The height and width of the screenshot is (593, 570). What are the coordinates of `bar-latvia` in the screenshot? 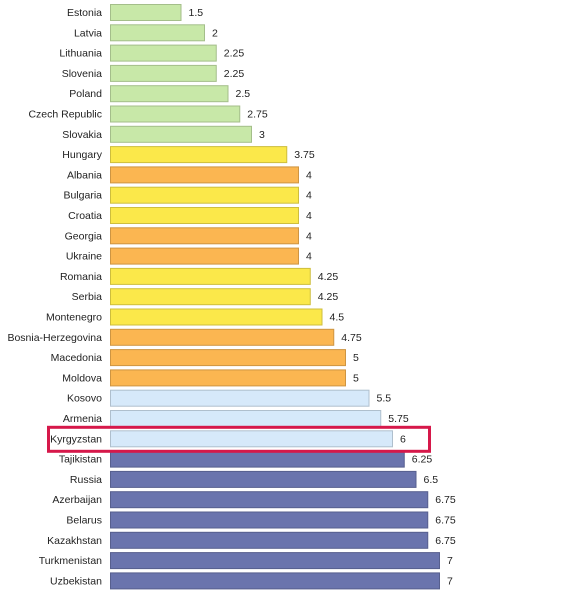 It's located at (157, 33).